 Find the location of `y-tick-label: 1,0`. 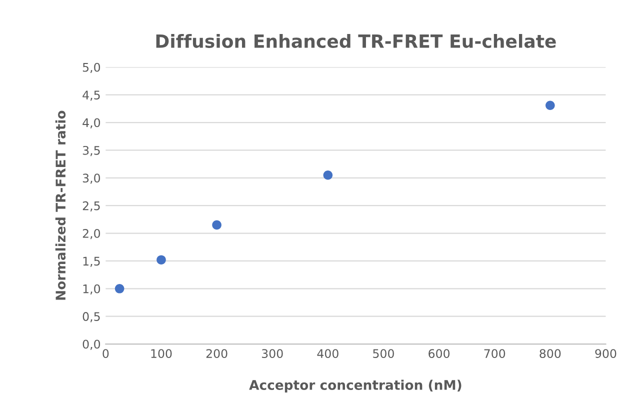

y-tick-label: 1,0 is located at coordinates (91, 289).